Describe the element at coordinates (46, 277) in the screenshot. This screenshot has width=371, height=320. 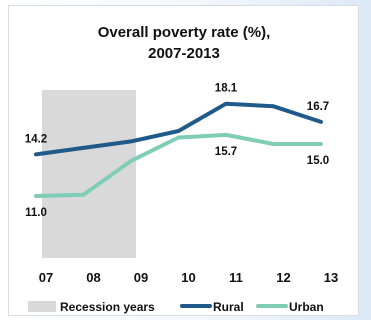
I see `x-tick-07: 07` at that location.